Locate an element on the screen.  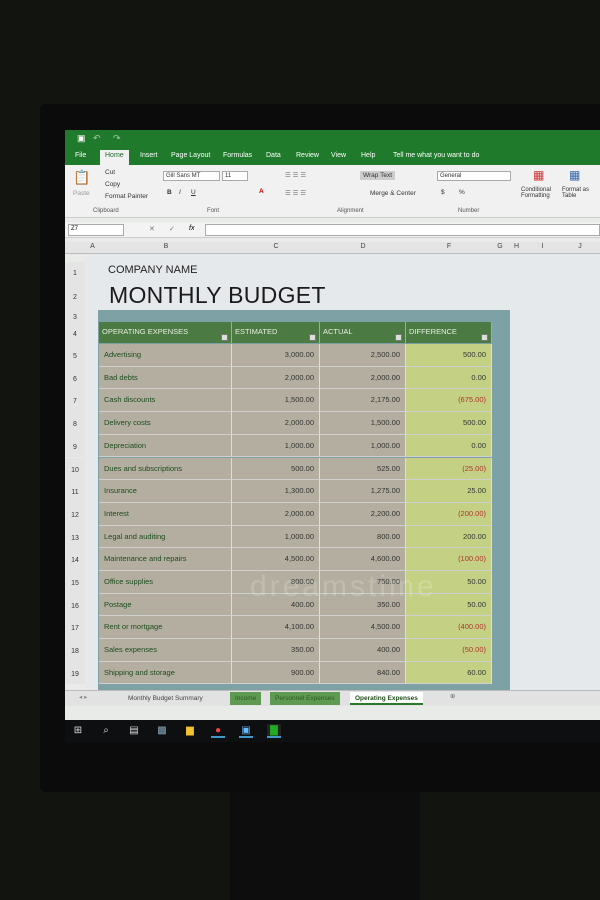
cell-est: 350.00 is located at coordinates (276, 650).